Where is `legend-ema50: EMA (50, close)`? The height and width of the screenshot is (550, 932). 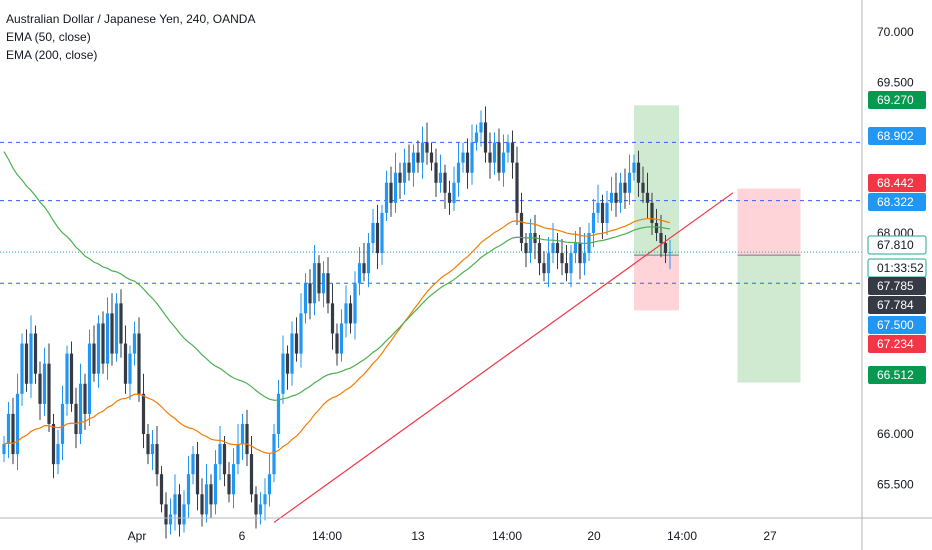 legend-ema50: EMA (50, close) is located at coordinates (48, 37).